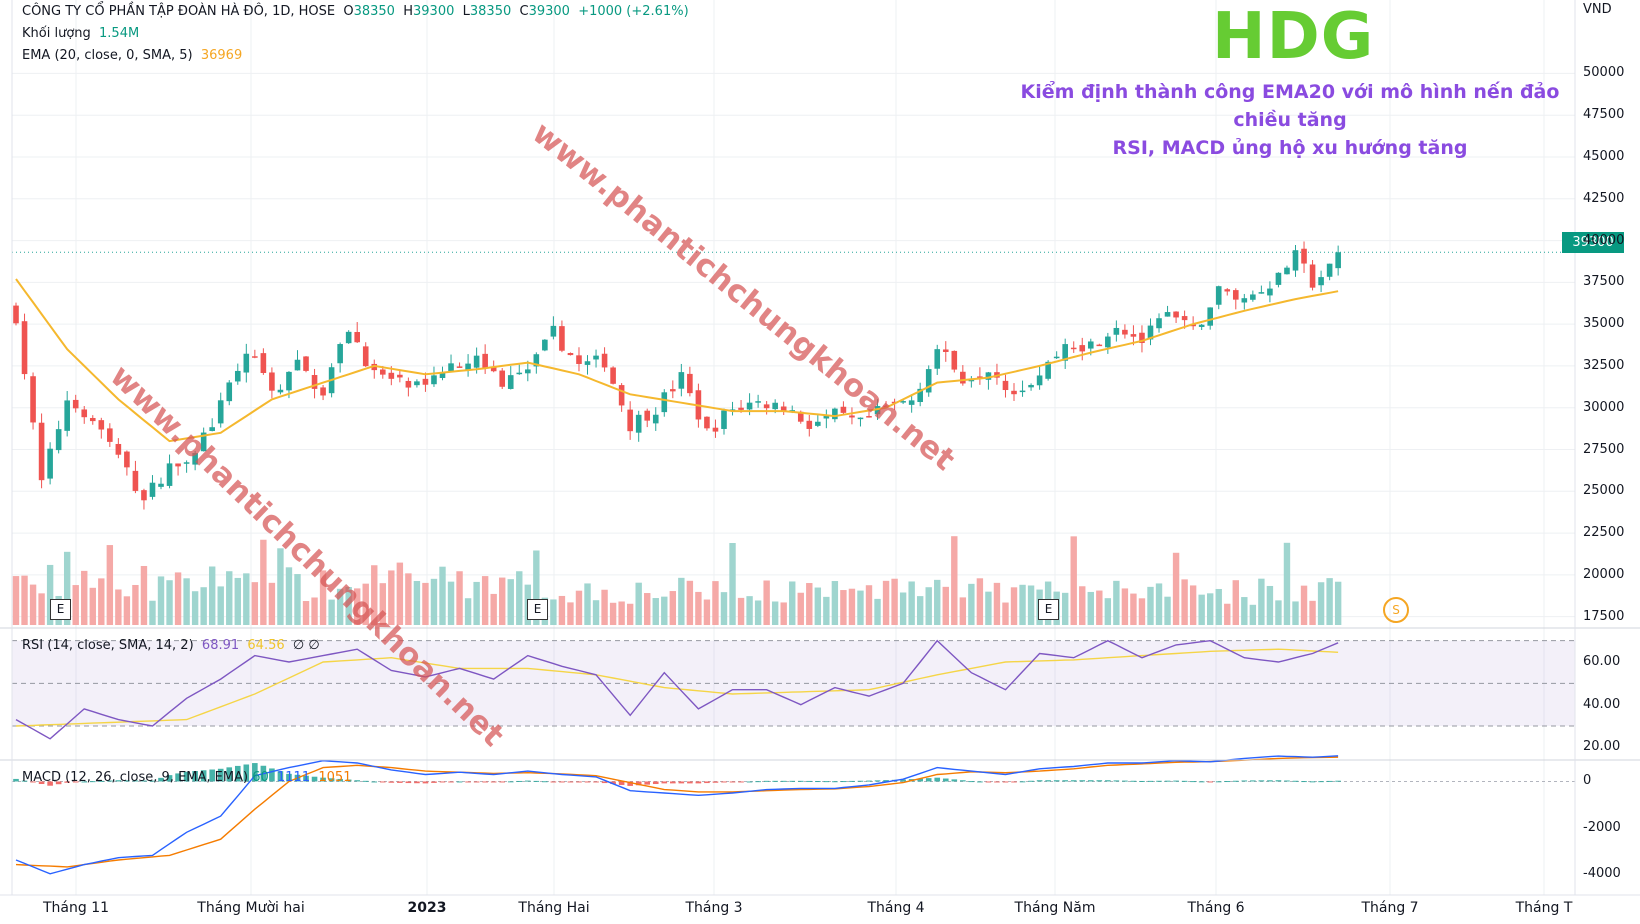 The width and height of the screenshot is (1640, 924). Describe the element at coordinates (1604, 365) in the screenshot. I see `price-tick-label: 32500` at that location.